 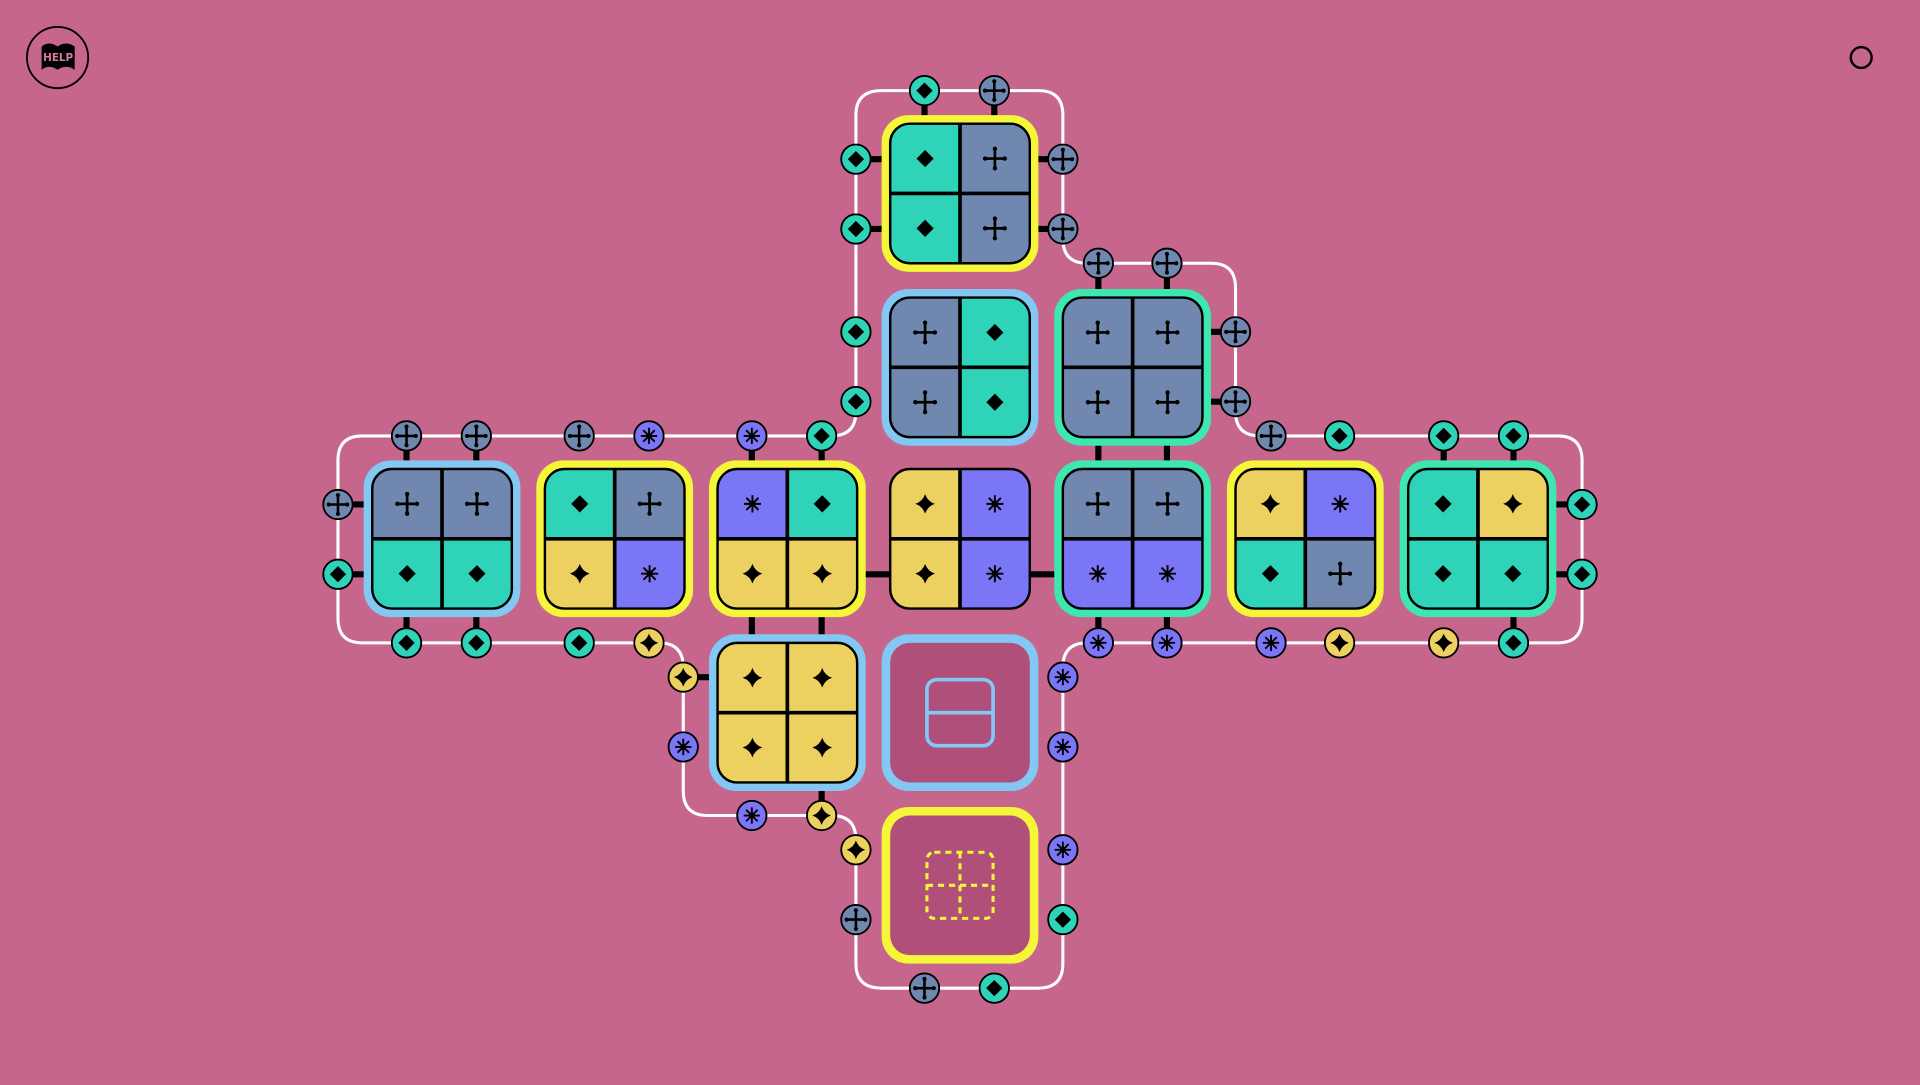 I want to click on help-label: HELP, so click(x=58, y=58).